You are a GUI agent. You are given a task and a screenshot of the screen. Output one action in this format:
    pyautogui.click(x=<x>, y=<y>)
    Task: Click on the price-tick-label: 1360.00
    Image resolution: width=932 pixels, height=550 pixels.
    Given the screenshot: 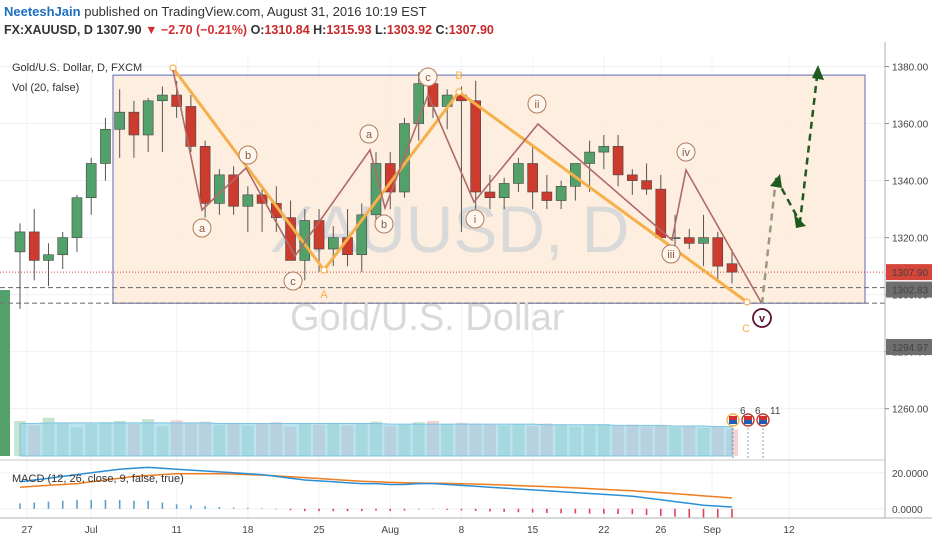 What is the action you would take?
    pyautogui.click(x=910, y=125)
    